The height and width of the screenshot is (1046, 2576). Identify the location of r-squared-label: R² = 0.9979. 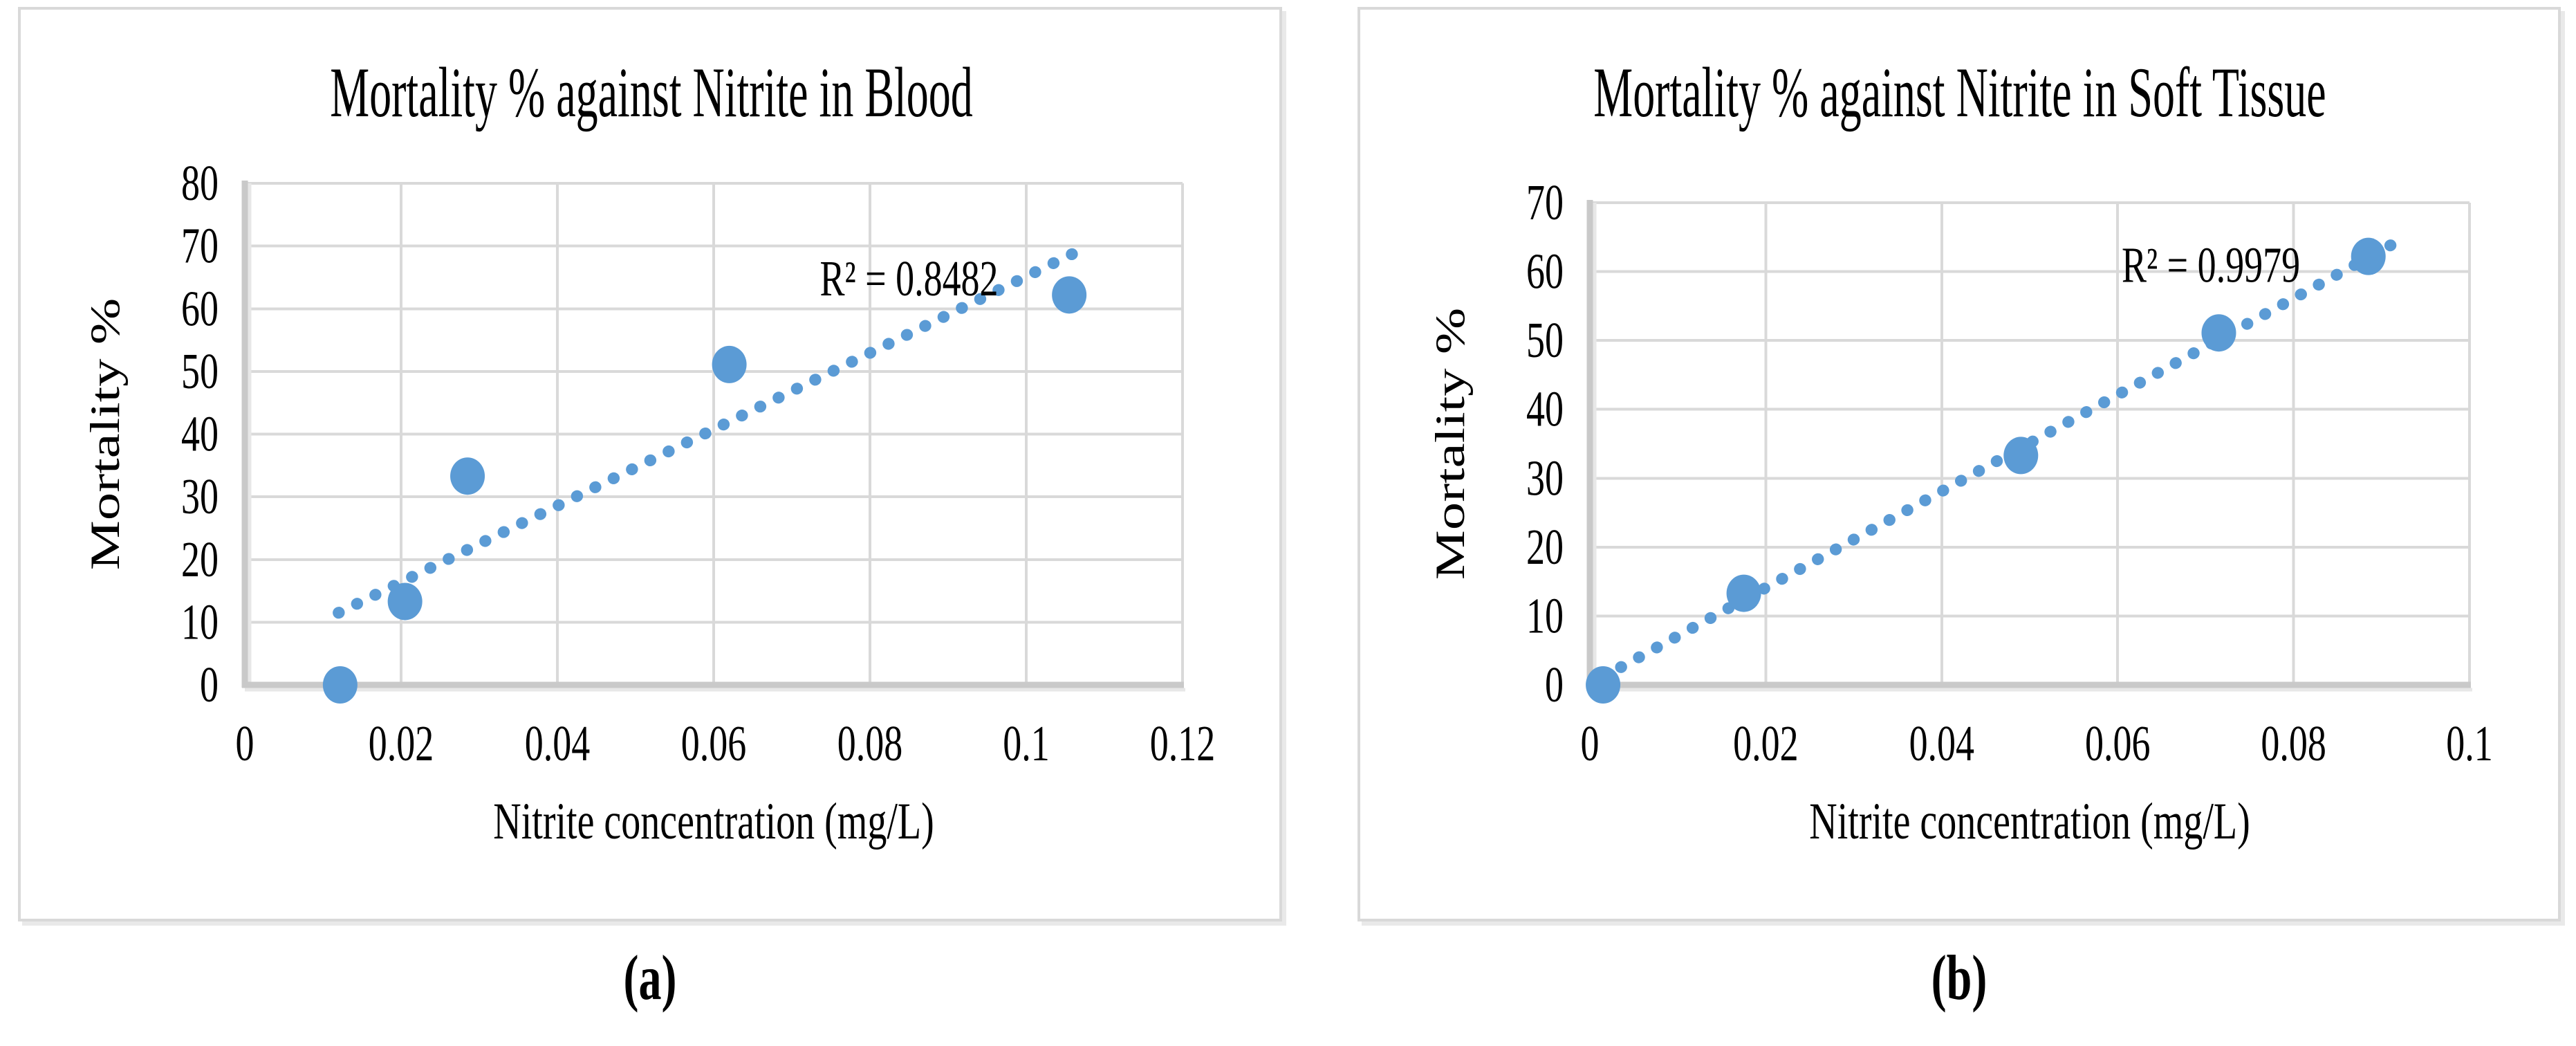
(2211, 265).